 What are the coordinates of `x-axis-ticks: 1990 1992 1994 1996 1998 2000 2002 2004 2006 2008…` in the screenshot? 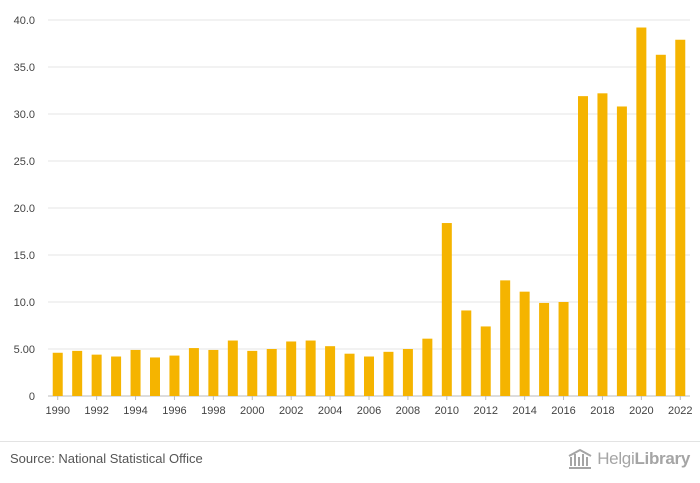 It's located at (369, 406).